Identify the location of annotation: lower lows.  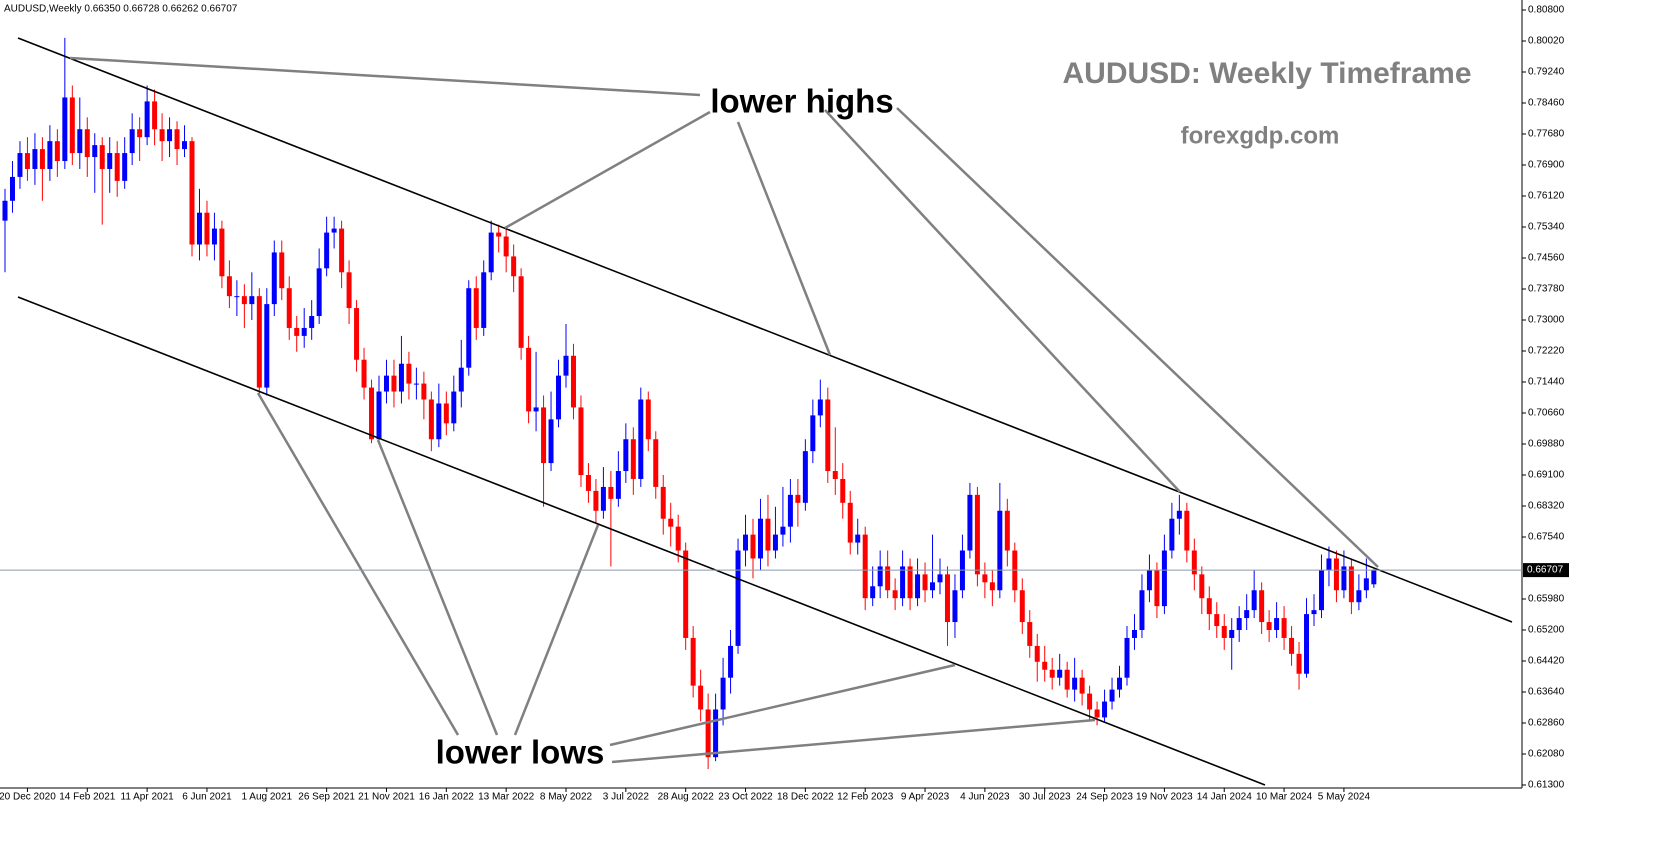
(520, 752).